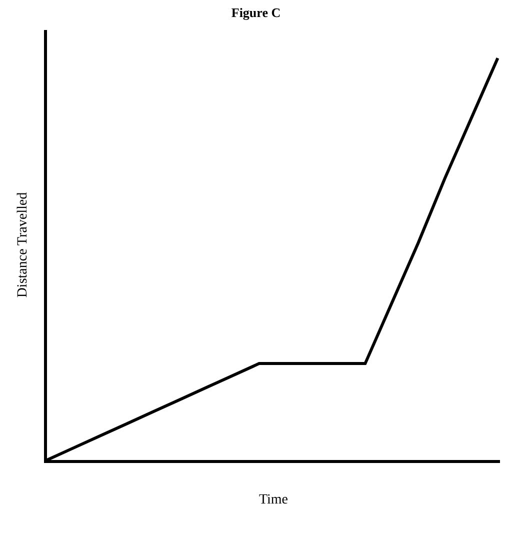 The width and height of the screenshot is (512, 542). What do you see at coordinates (23, 245) in the screenshot?
I see `y-axis-title: Distance Travelled` at bounding box center [23, 245].